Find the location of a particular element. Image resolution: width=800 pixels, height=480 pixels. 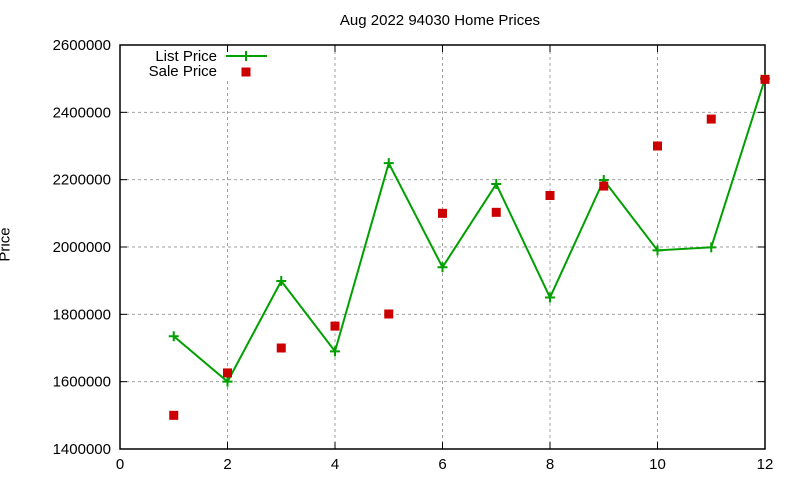

y-tick-label: 2600000 is located at coordinates (82, 45).